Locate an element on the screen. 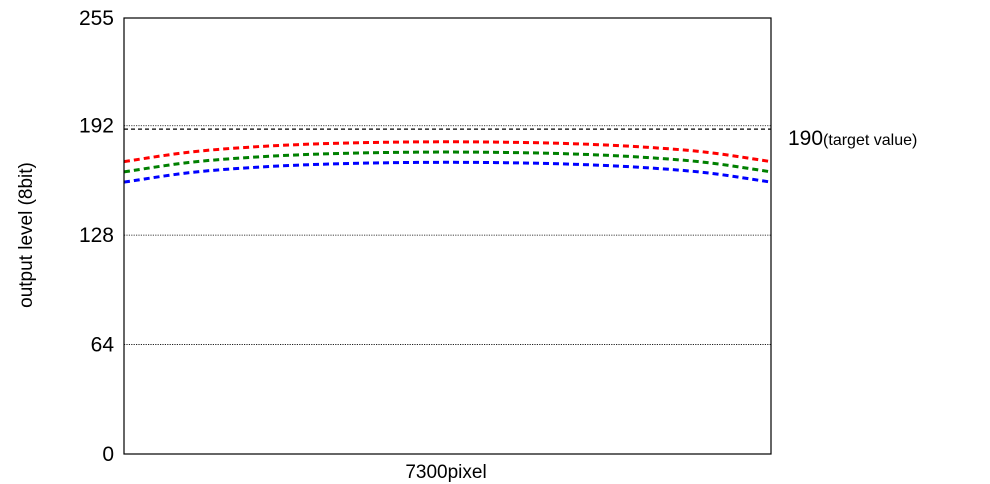 This screenshot has width=990, height=484. y-tick-label-255: 255 is located at coordinates (96, 18).